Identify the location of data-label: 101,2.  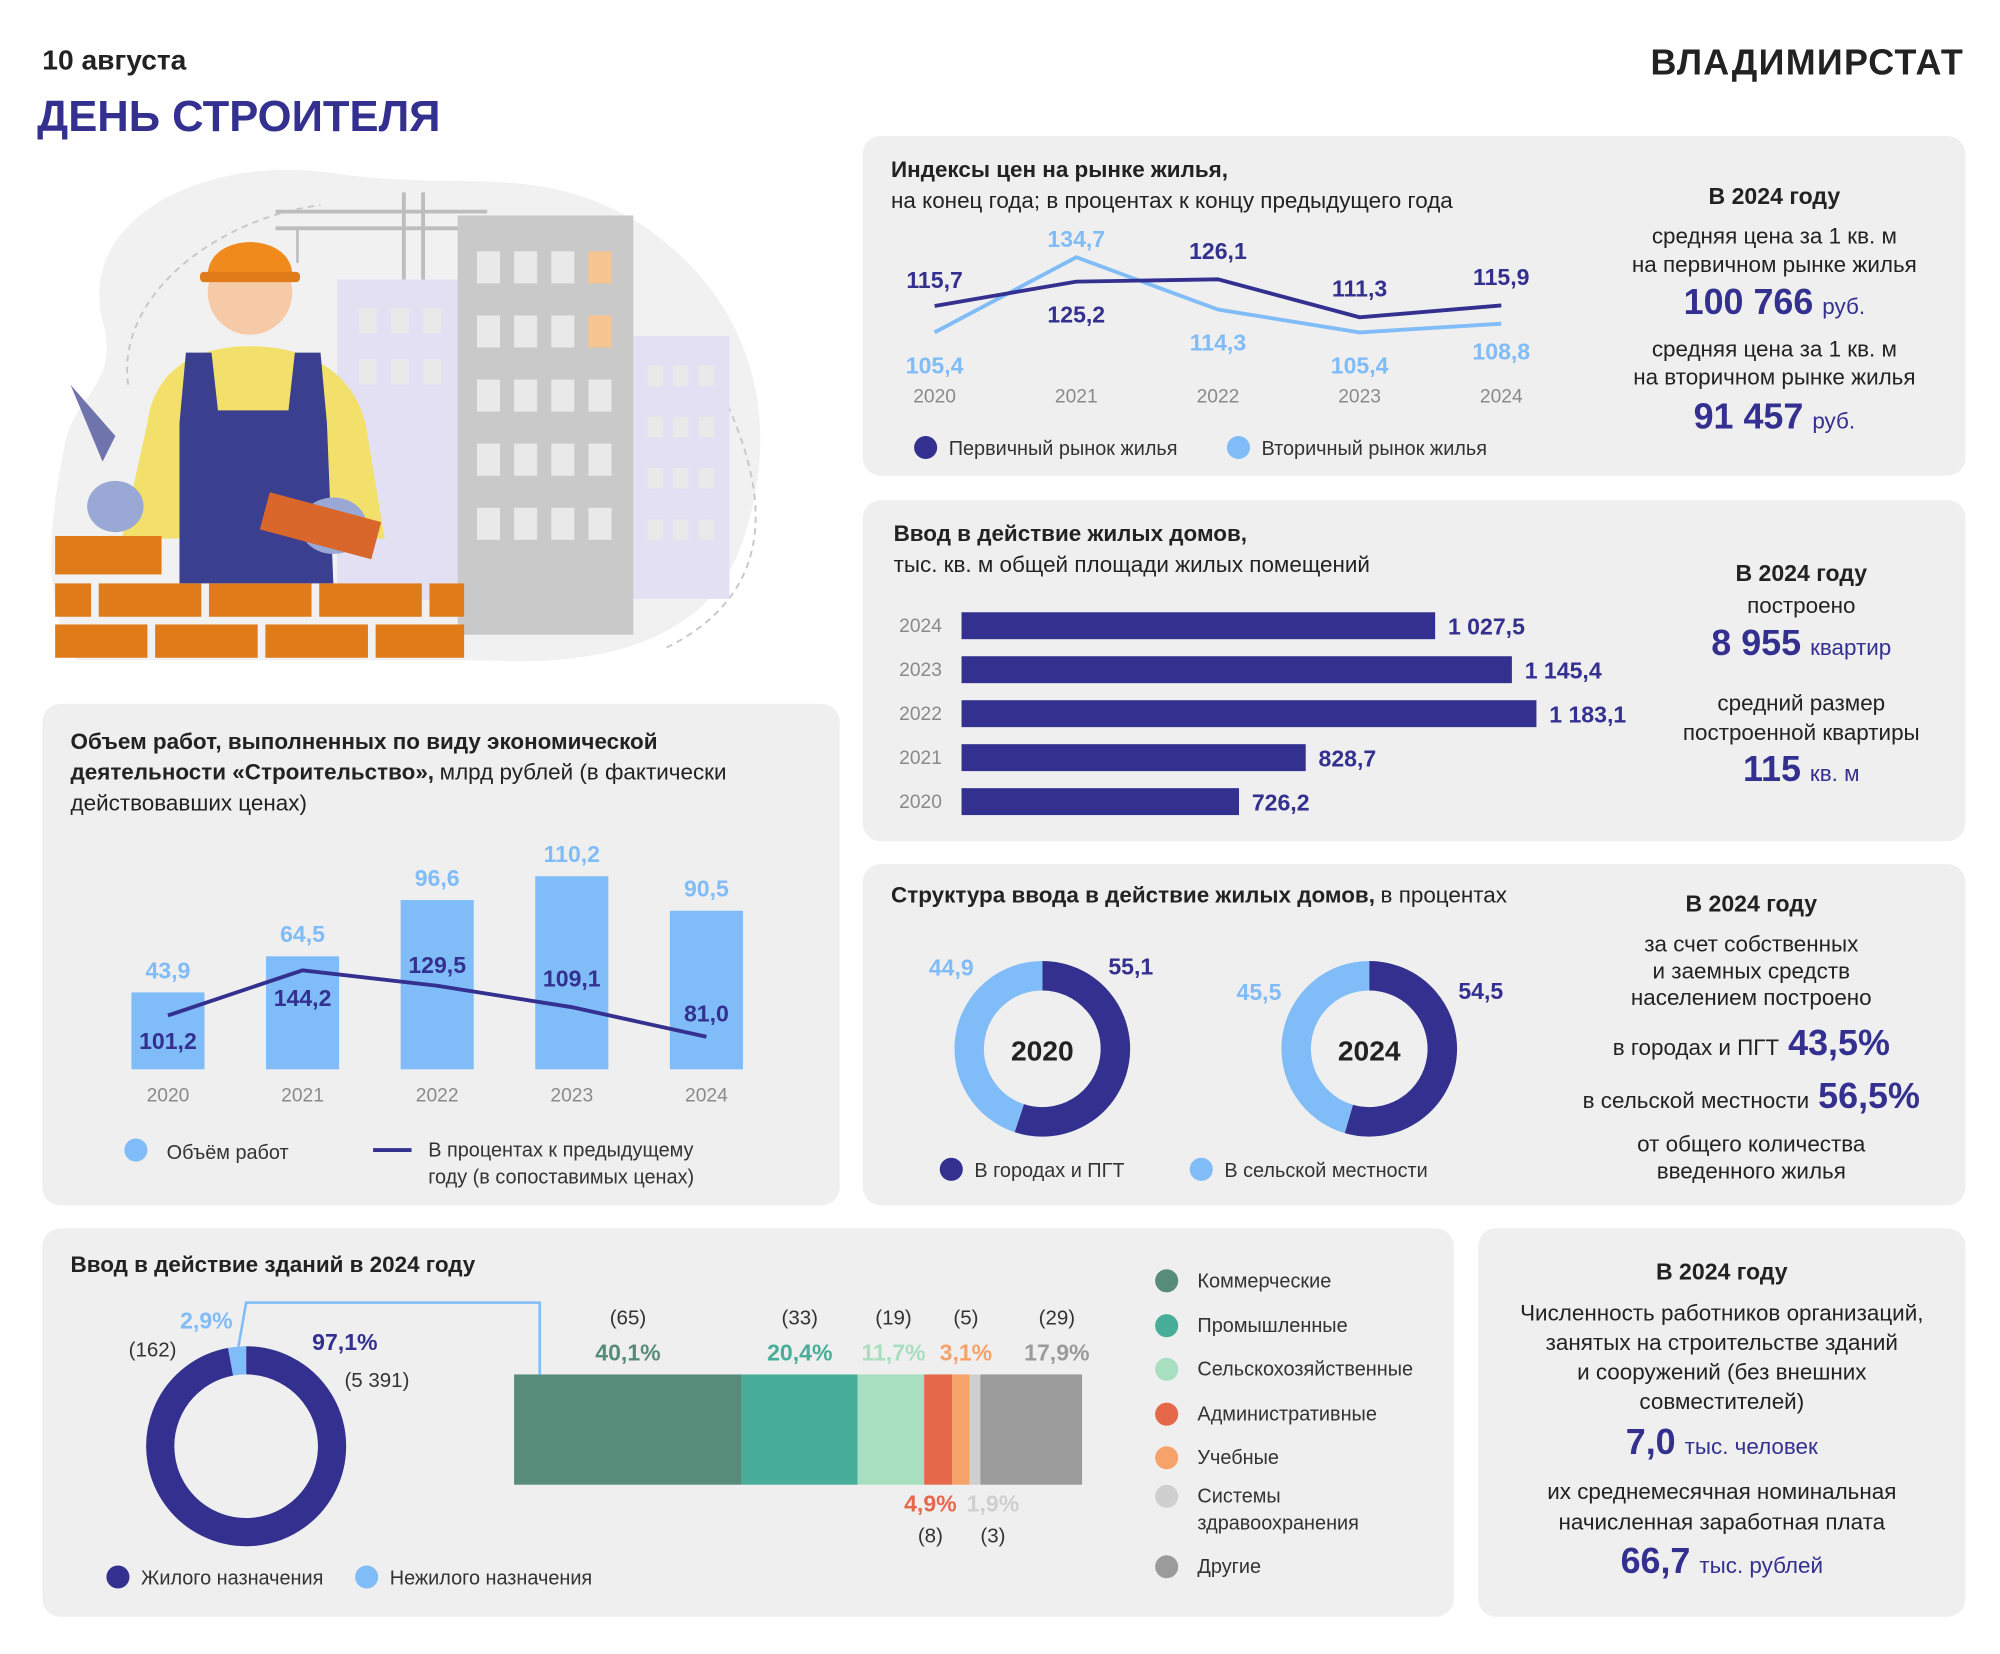
(168, 1041).